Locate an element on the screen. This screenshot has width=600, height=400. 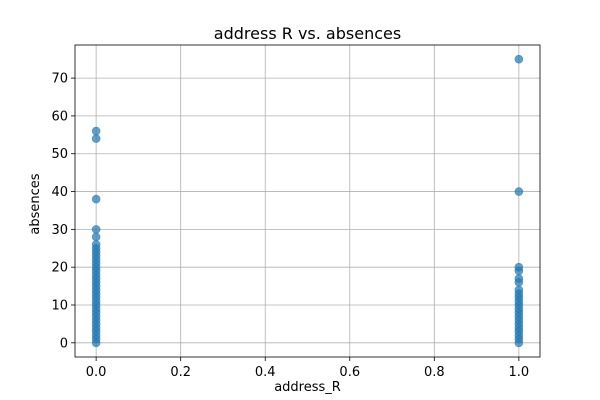
chart-title: address R vs. absences is located at coordinates (307, 33).